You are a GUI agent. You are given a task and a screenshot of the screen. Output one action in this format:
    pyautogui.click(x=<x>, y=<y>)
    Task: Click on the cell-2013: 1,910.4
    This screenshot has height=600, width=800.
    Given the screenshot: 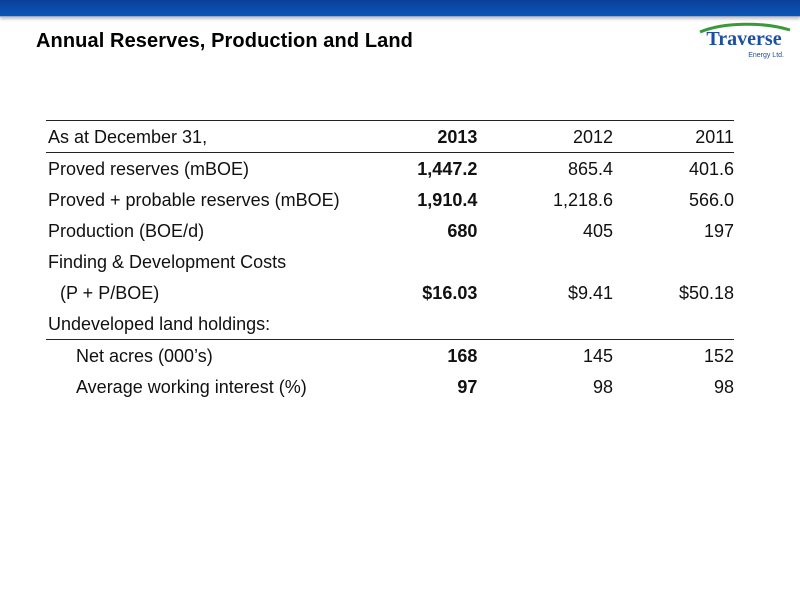 What is the action you would take?
    pyautogui.click(x=447, y=200)
    